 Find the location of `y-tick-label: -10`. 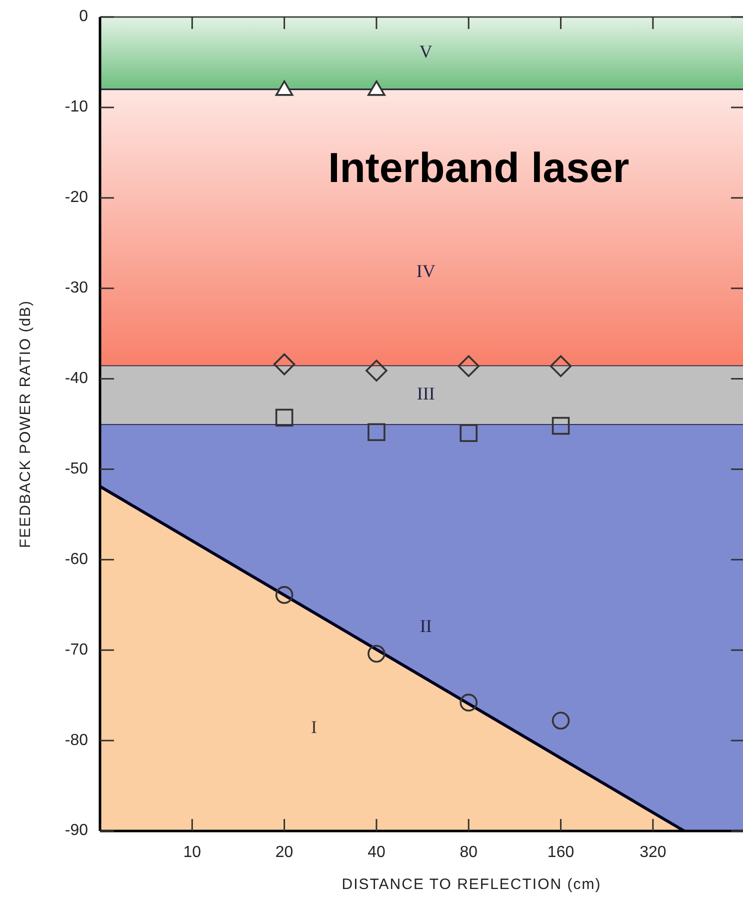

y-tick-label: -10 is located at coordinates (76, 107).